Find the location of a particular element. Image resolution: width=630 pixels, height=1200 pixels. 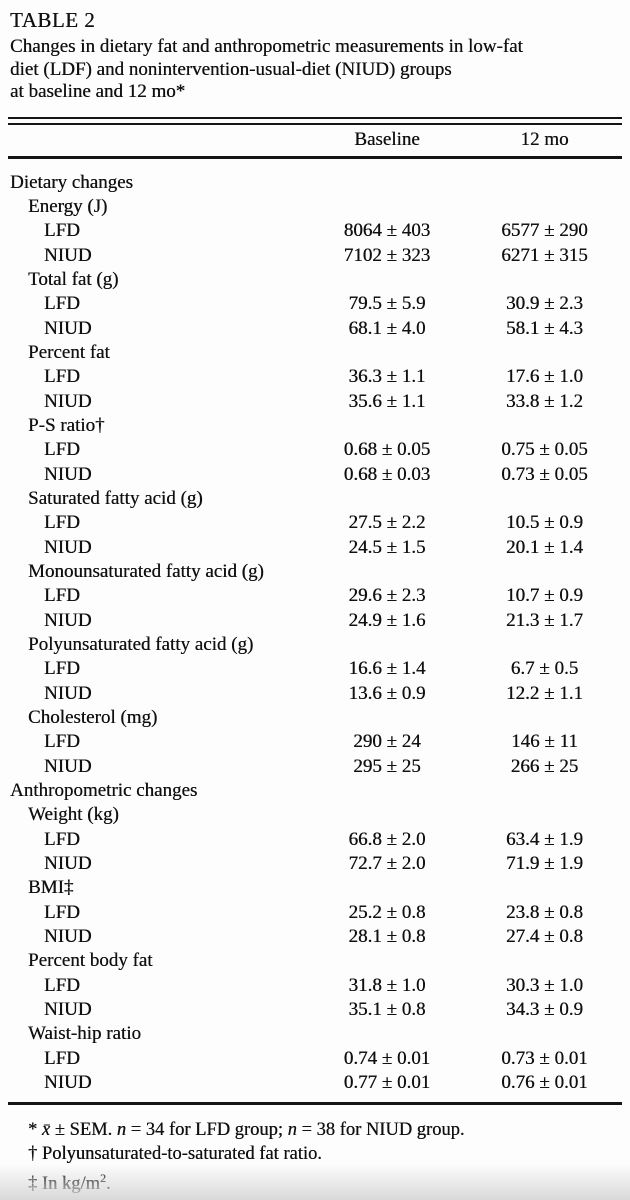

table-row: LFD 25.2 ± 0.8 23.8 ± 0.8 is located at coordinates (315, 913).